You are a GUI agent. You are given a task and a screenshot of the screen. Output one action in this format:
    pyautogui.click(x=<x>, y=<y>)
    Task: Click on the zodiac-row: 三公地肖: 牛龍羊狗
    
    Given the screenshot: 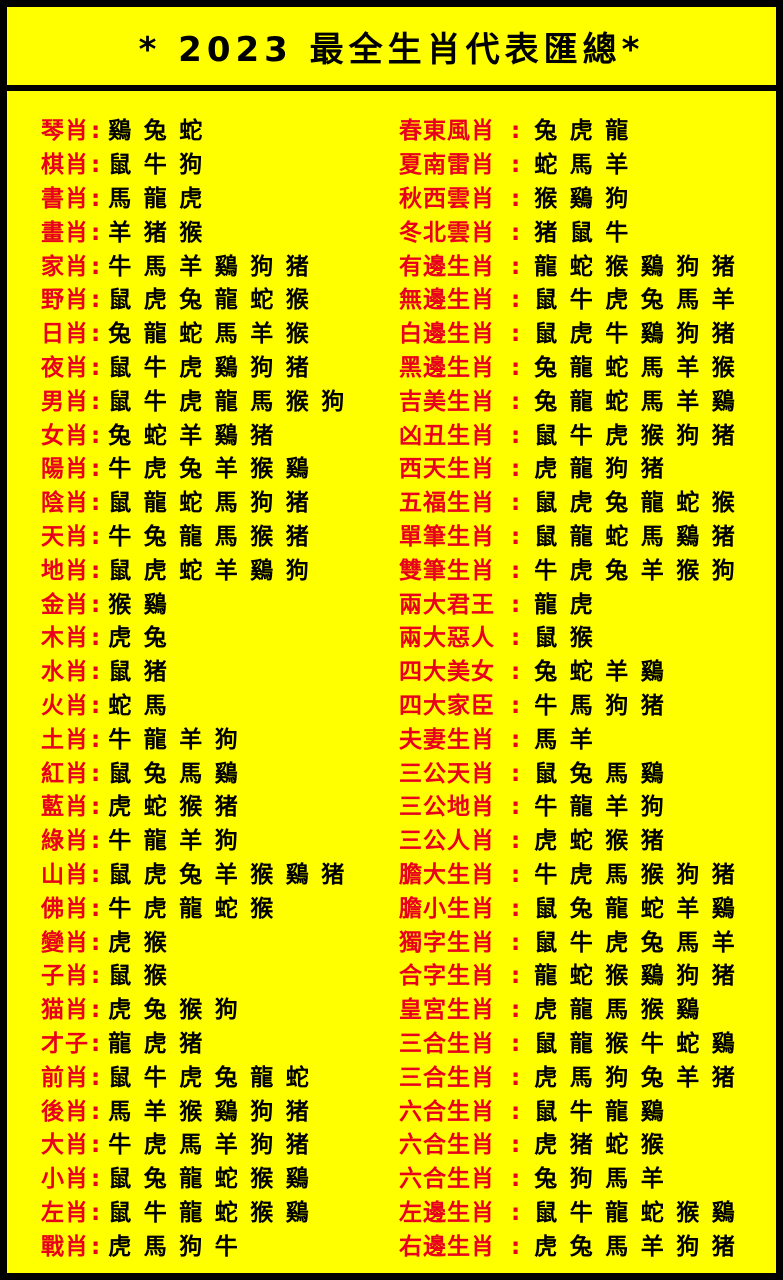 What is the action you would take?
    pyautogui.click(x=573, y=808)
    